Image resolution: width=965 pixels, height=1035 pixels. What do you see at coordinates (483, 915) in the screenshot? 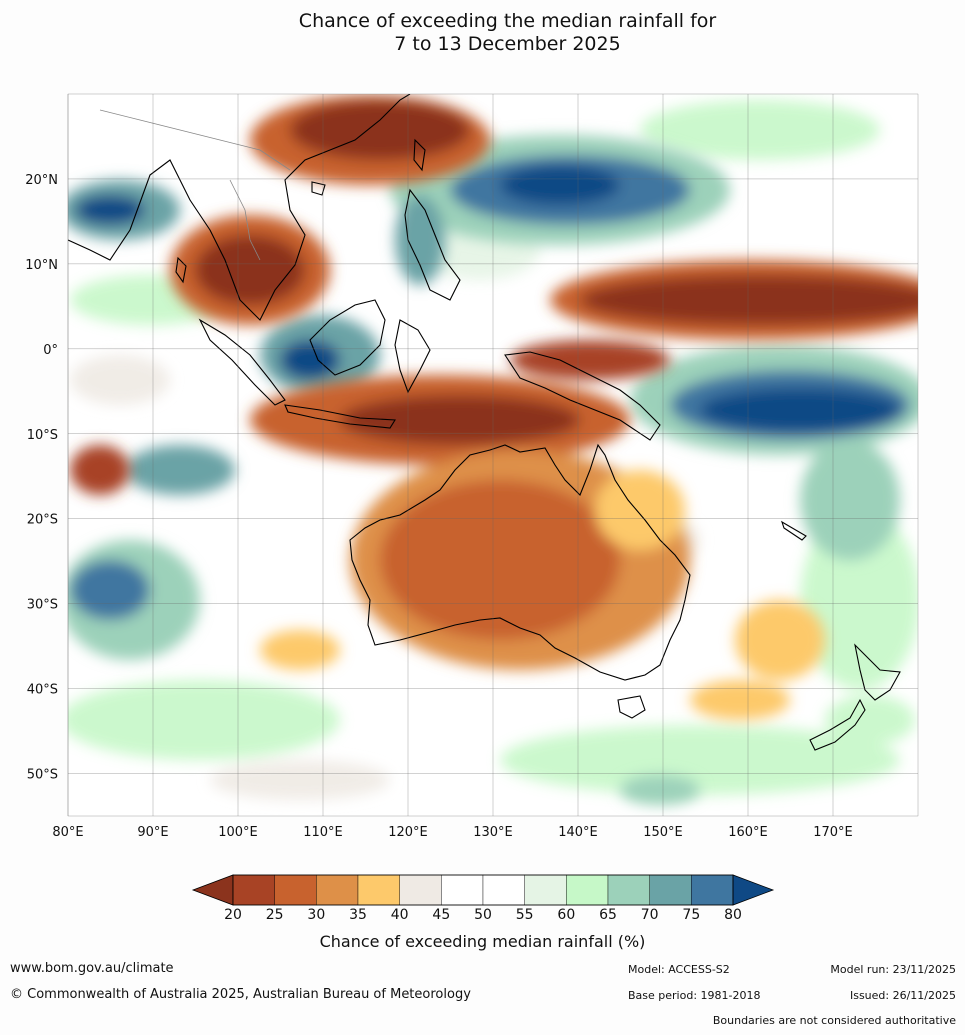
I see `colorbar-tick-label: 50` at bounding box center [483, 915].